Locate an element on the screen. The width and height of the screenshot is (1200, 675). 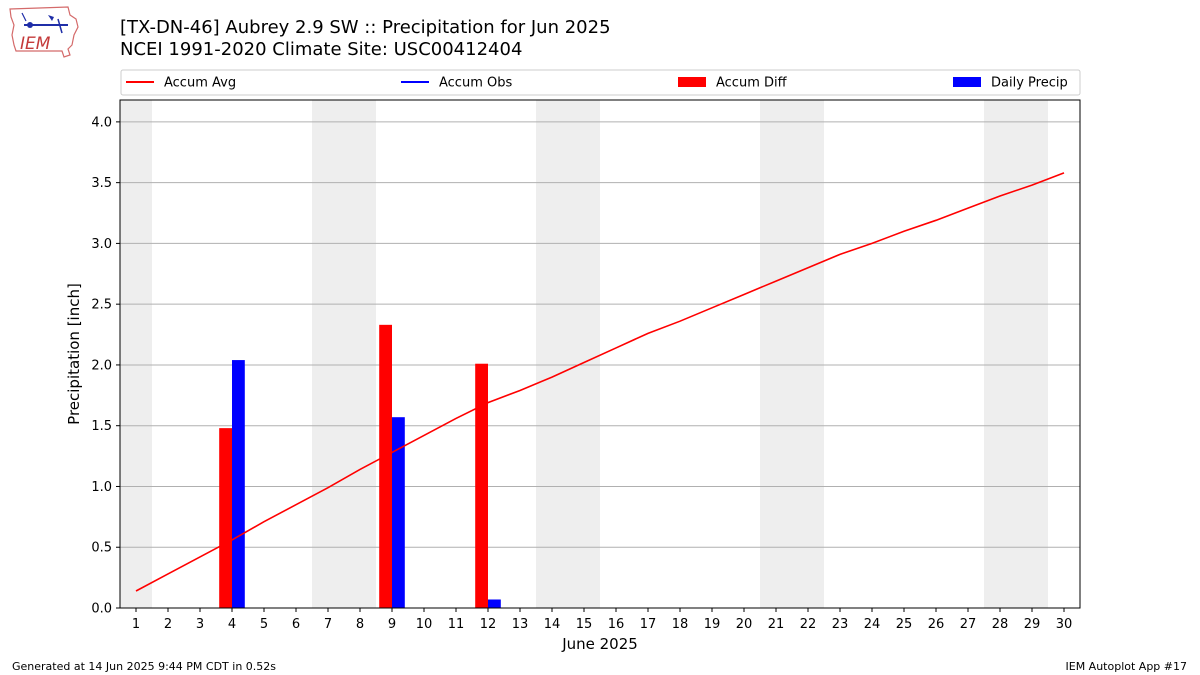
legend-box is located at coordinates (600, 82).